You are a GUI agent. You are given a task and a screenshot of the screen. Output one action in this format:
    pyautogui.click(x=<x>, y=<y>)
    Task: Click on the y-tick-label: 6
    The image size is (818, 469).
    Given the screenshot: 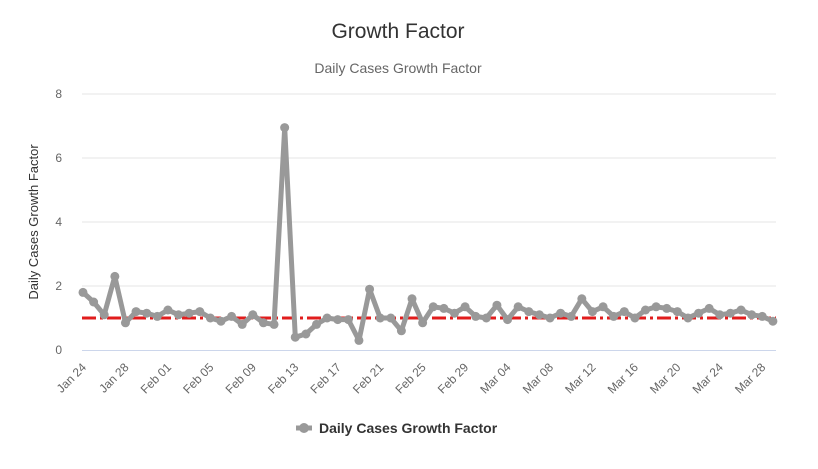 What is the action you would take?
    pyautogui.click(x=58, y=158)
    